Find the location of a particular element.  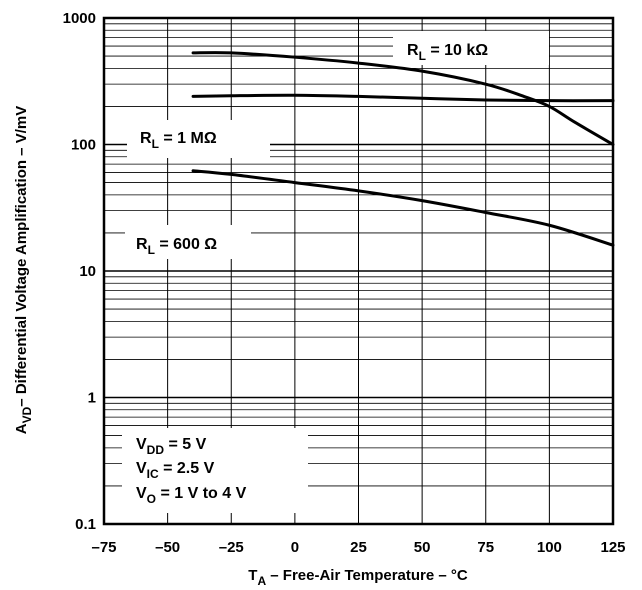

x-axis-title: TA – Free-Air Temperature – °C is located at coordinates (358, 577).